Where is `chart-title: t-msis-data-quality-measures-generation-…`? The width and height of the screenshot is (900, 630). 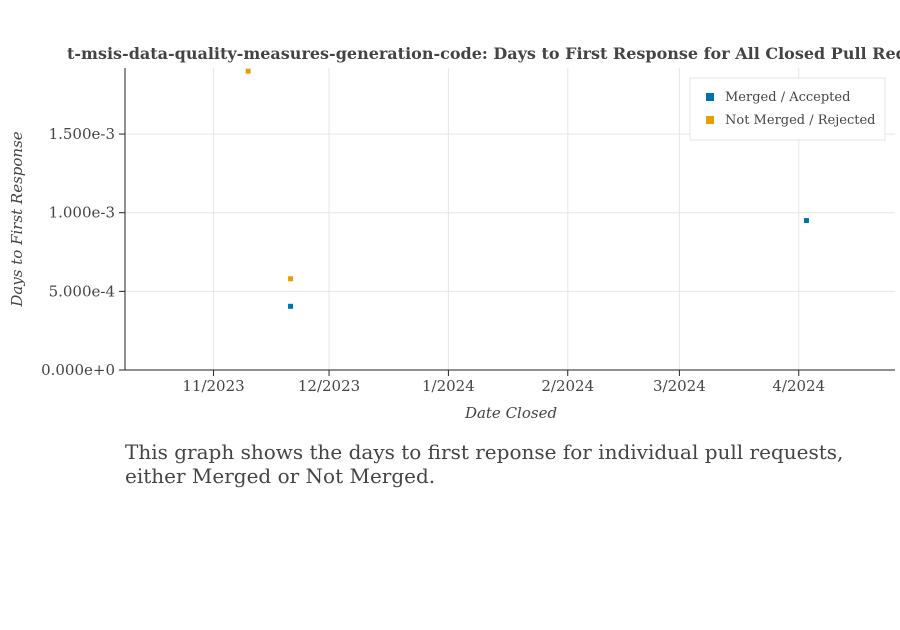
chart-title: t-msis-data-quality-measures-generation-… is located at coordinates (483, 53).